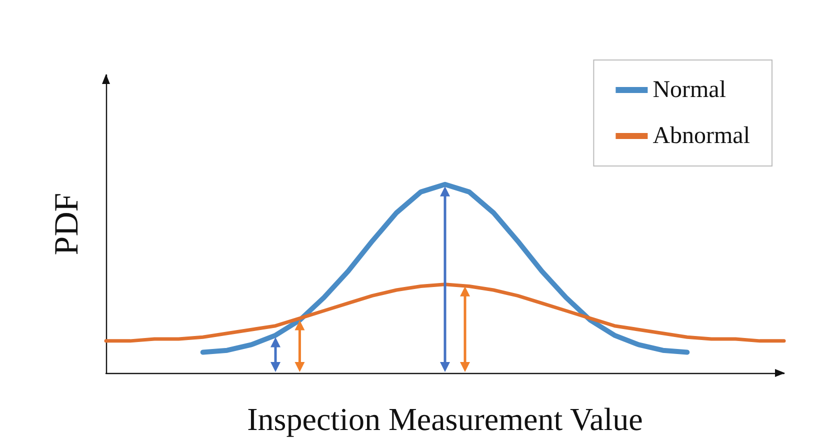 This screenshot has height=443, width=824. I want to click on legend-label: Abnormal, so click(701, 136).